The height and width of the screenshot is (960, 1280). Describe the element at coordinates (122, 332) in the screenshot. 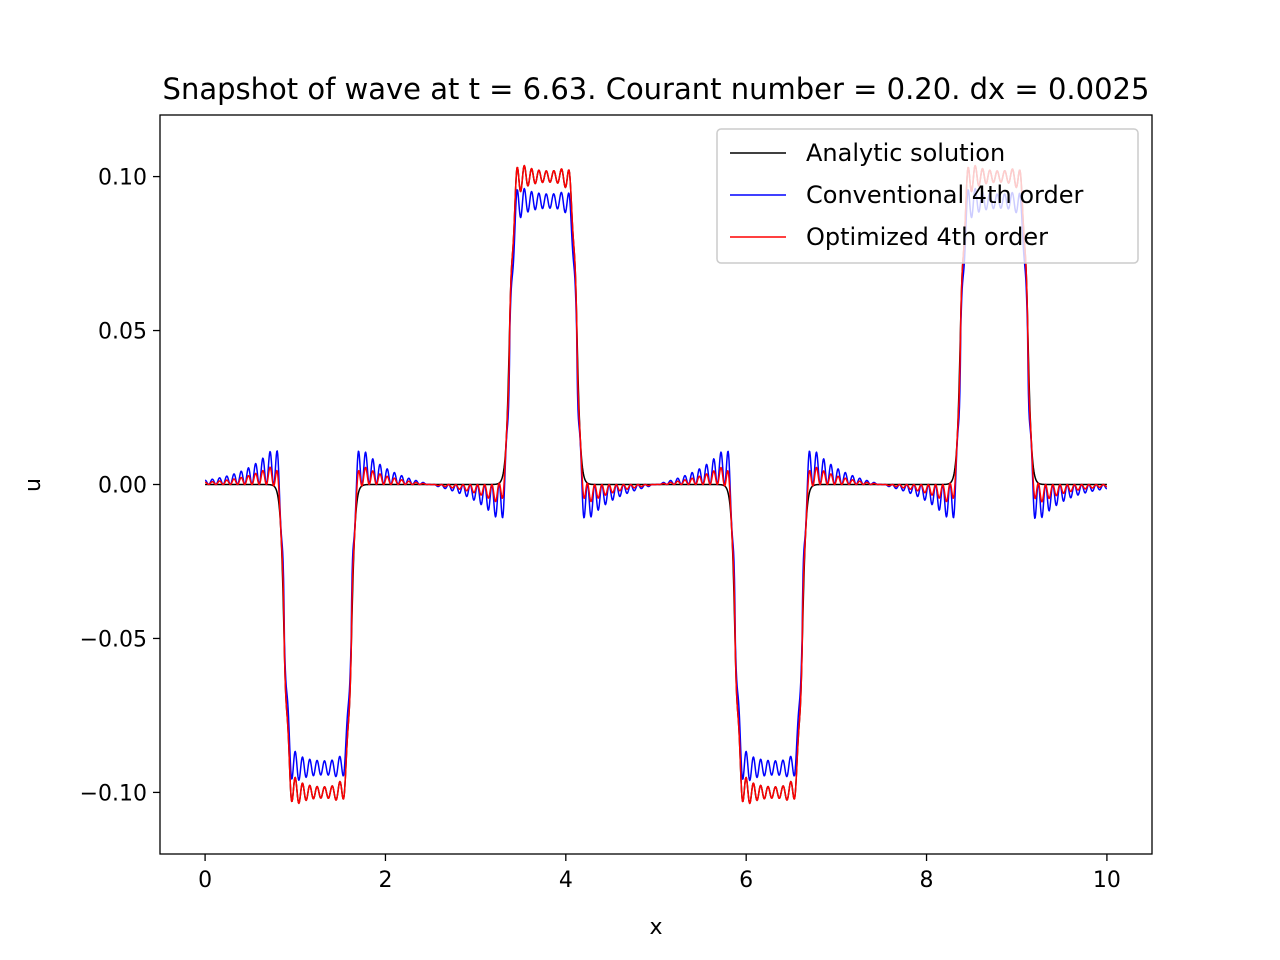

I see `y-tick-label: 0.05` at that location.